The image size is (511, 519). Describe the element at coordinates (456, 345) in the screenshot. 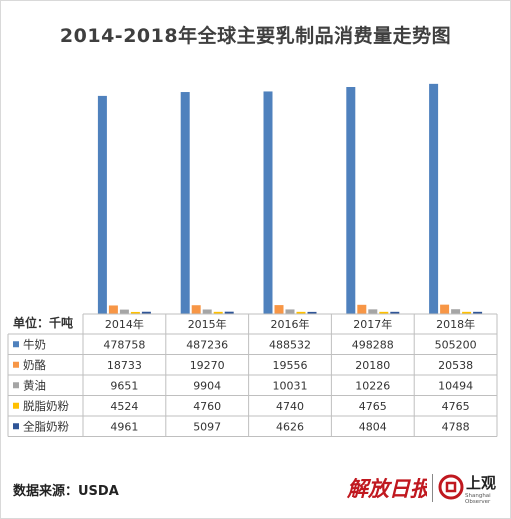

I see `data-label-牛奶-2018年: 505200` at that location.